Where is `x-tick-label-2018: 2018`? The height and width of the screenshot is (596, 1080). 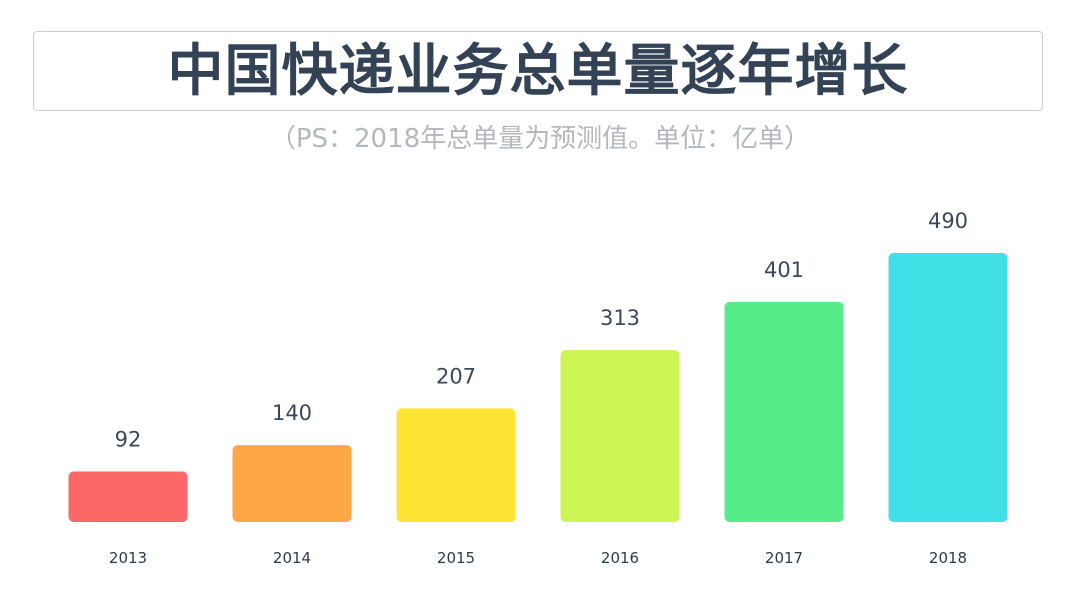
x-tick-label-2018: 2018 is located at coordinates (948, 558).